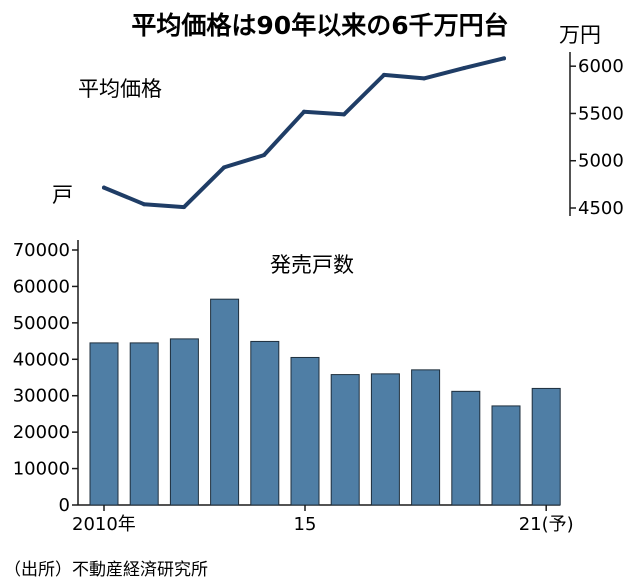  Describe the element at coordinates (601, 161) in the screenshot. I see `price-tick-label: 5000` at that location.